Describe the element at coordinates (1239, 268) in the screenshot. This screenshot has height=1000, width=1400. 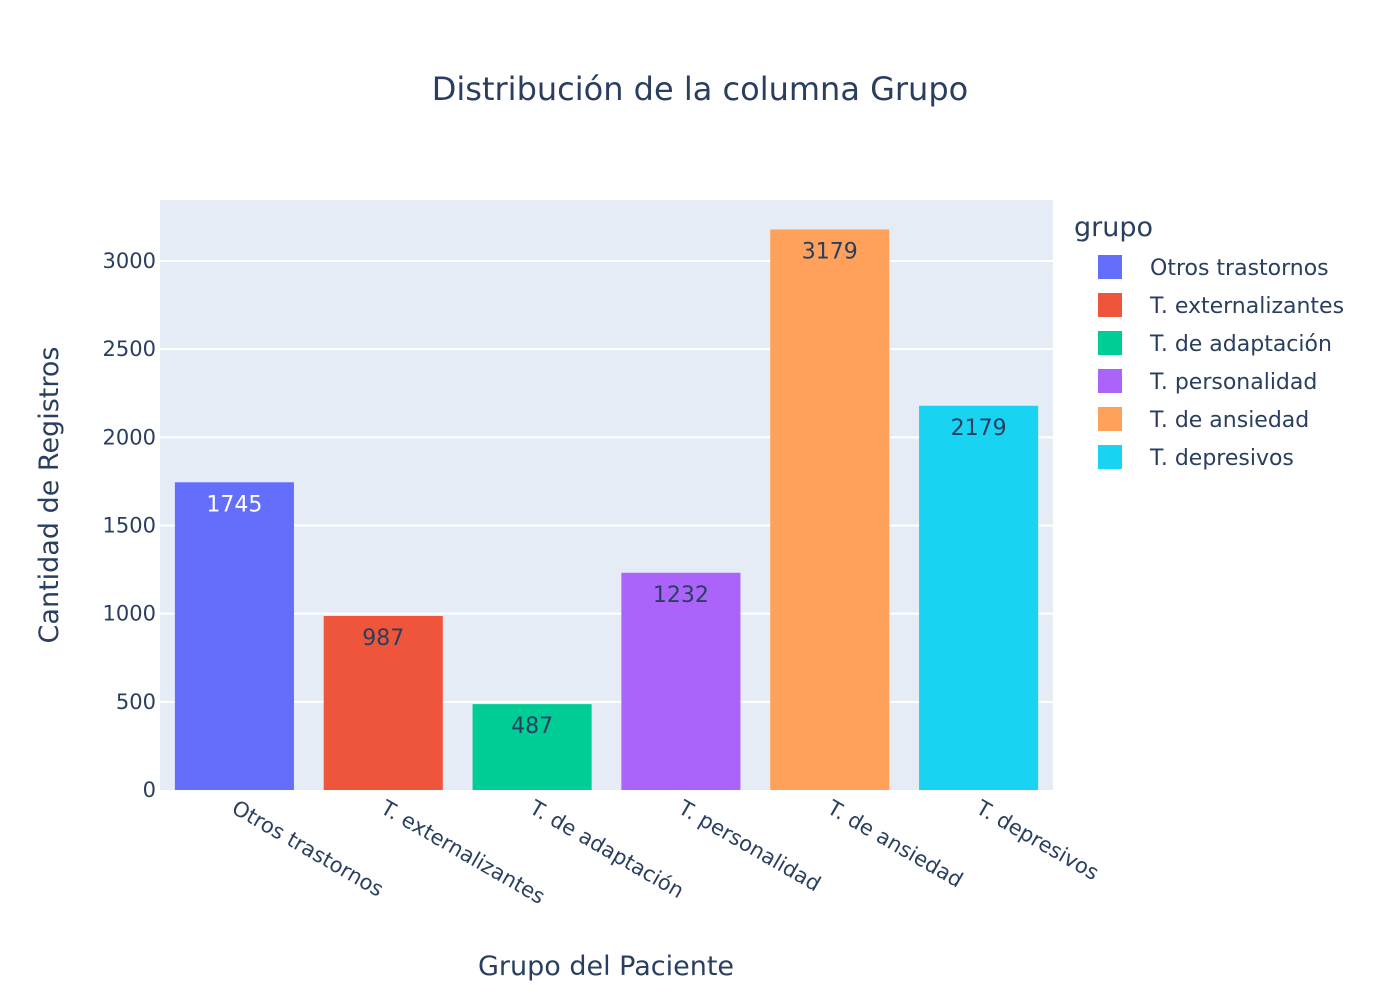
I see `legend-item-label: Otros trastornos` at that location.